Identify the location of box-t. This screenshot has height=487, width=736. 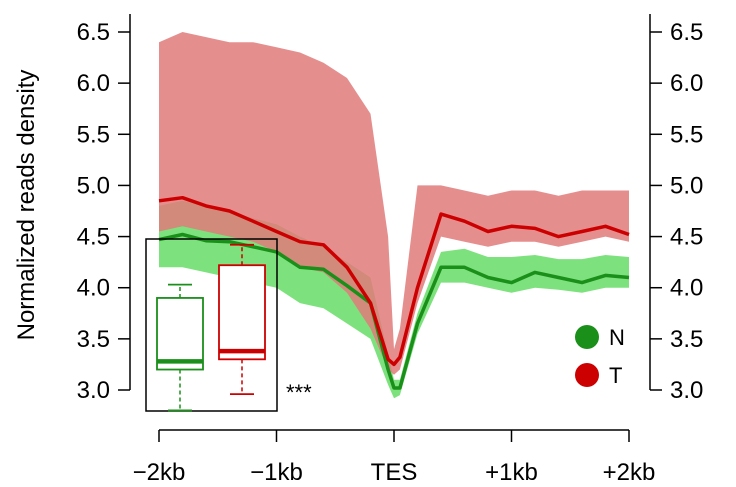
(242, 312).